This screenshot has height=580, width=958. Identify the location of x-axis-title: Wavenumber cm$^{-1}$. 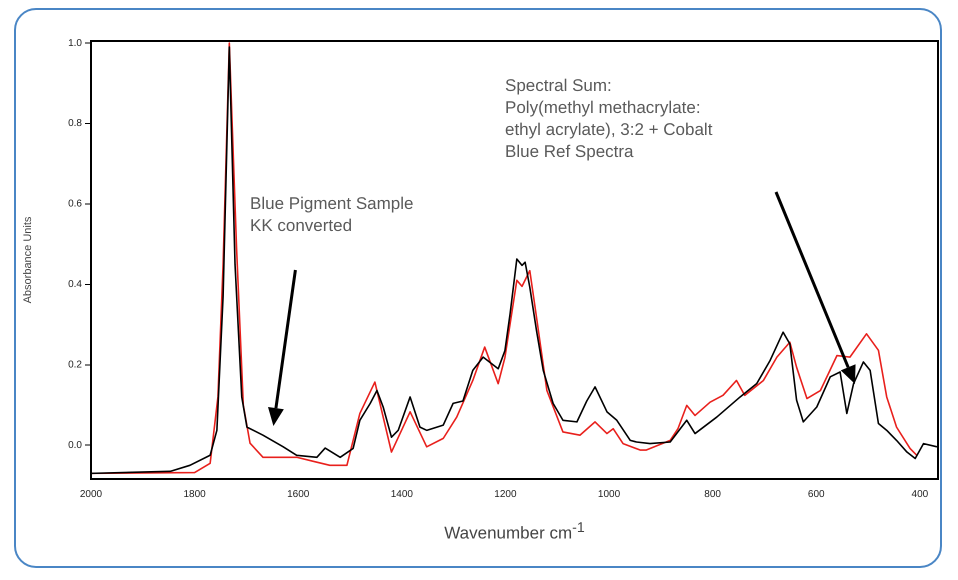
(514, 532).